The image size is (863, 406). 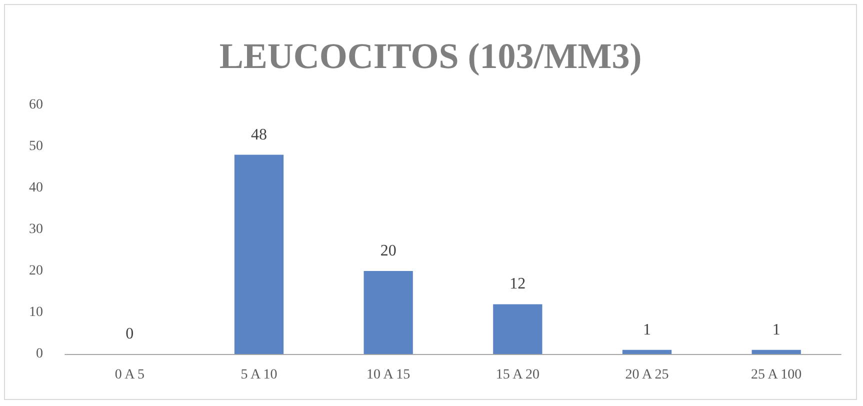 I want to click on x-tick-label: 10 A 15, so click(x=388, y=375).